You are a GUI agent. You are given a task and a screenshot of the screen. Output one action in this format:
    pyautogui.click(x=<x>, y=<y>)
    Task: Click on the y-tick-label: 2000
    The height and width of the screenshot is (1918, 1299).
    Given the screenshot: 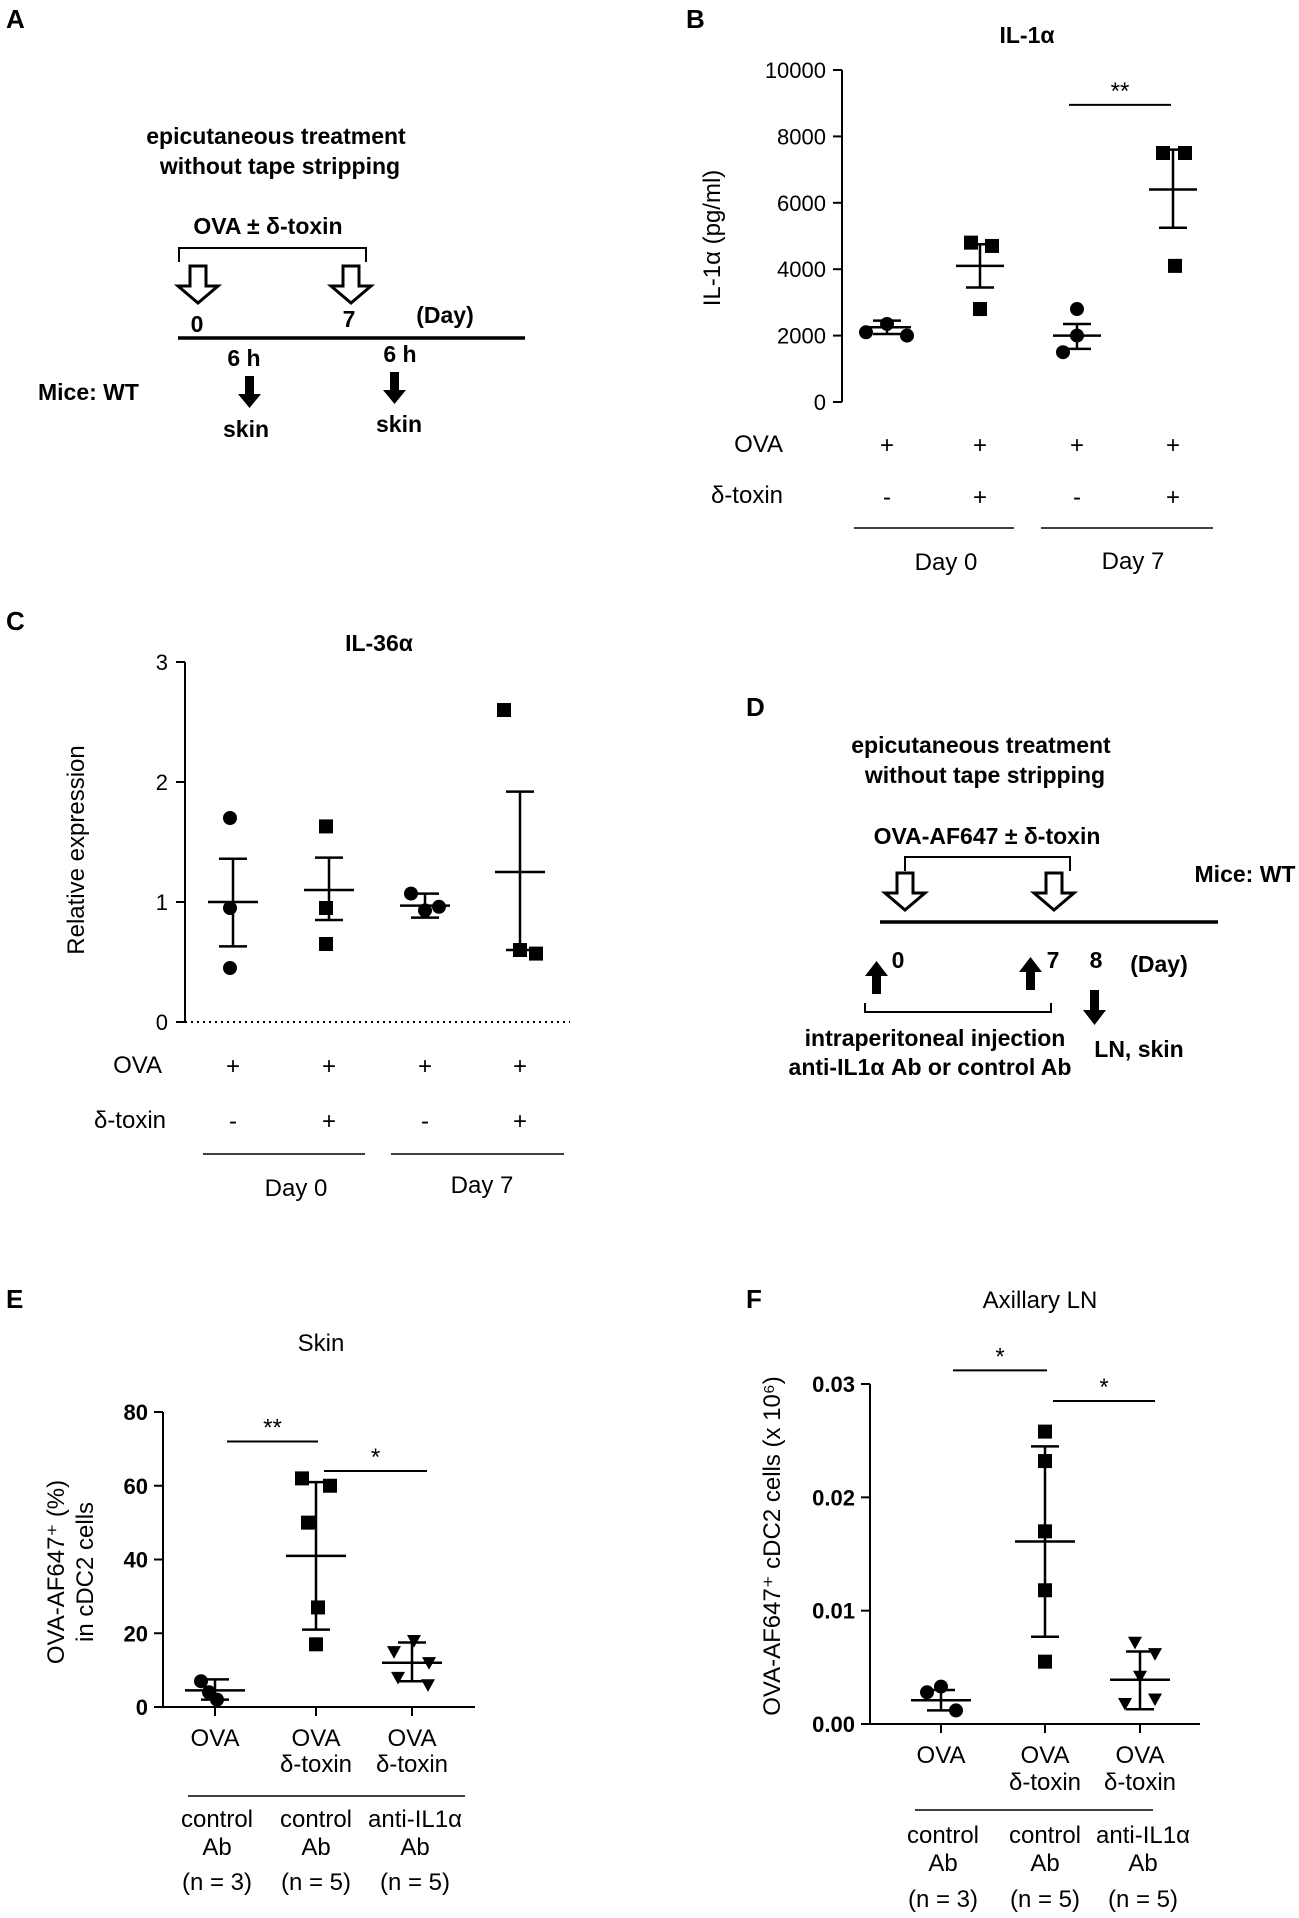 What is the action you would take?
    pyautogui.click(x=801, y=336)
    